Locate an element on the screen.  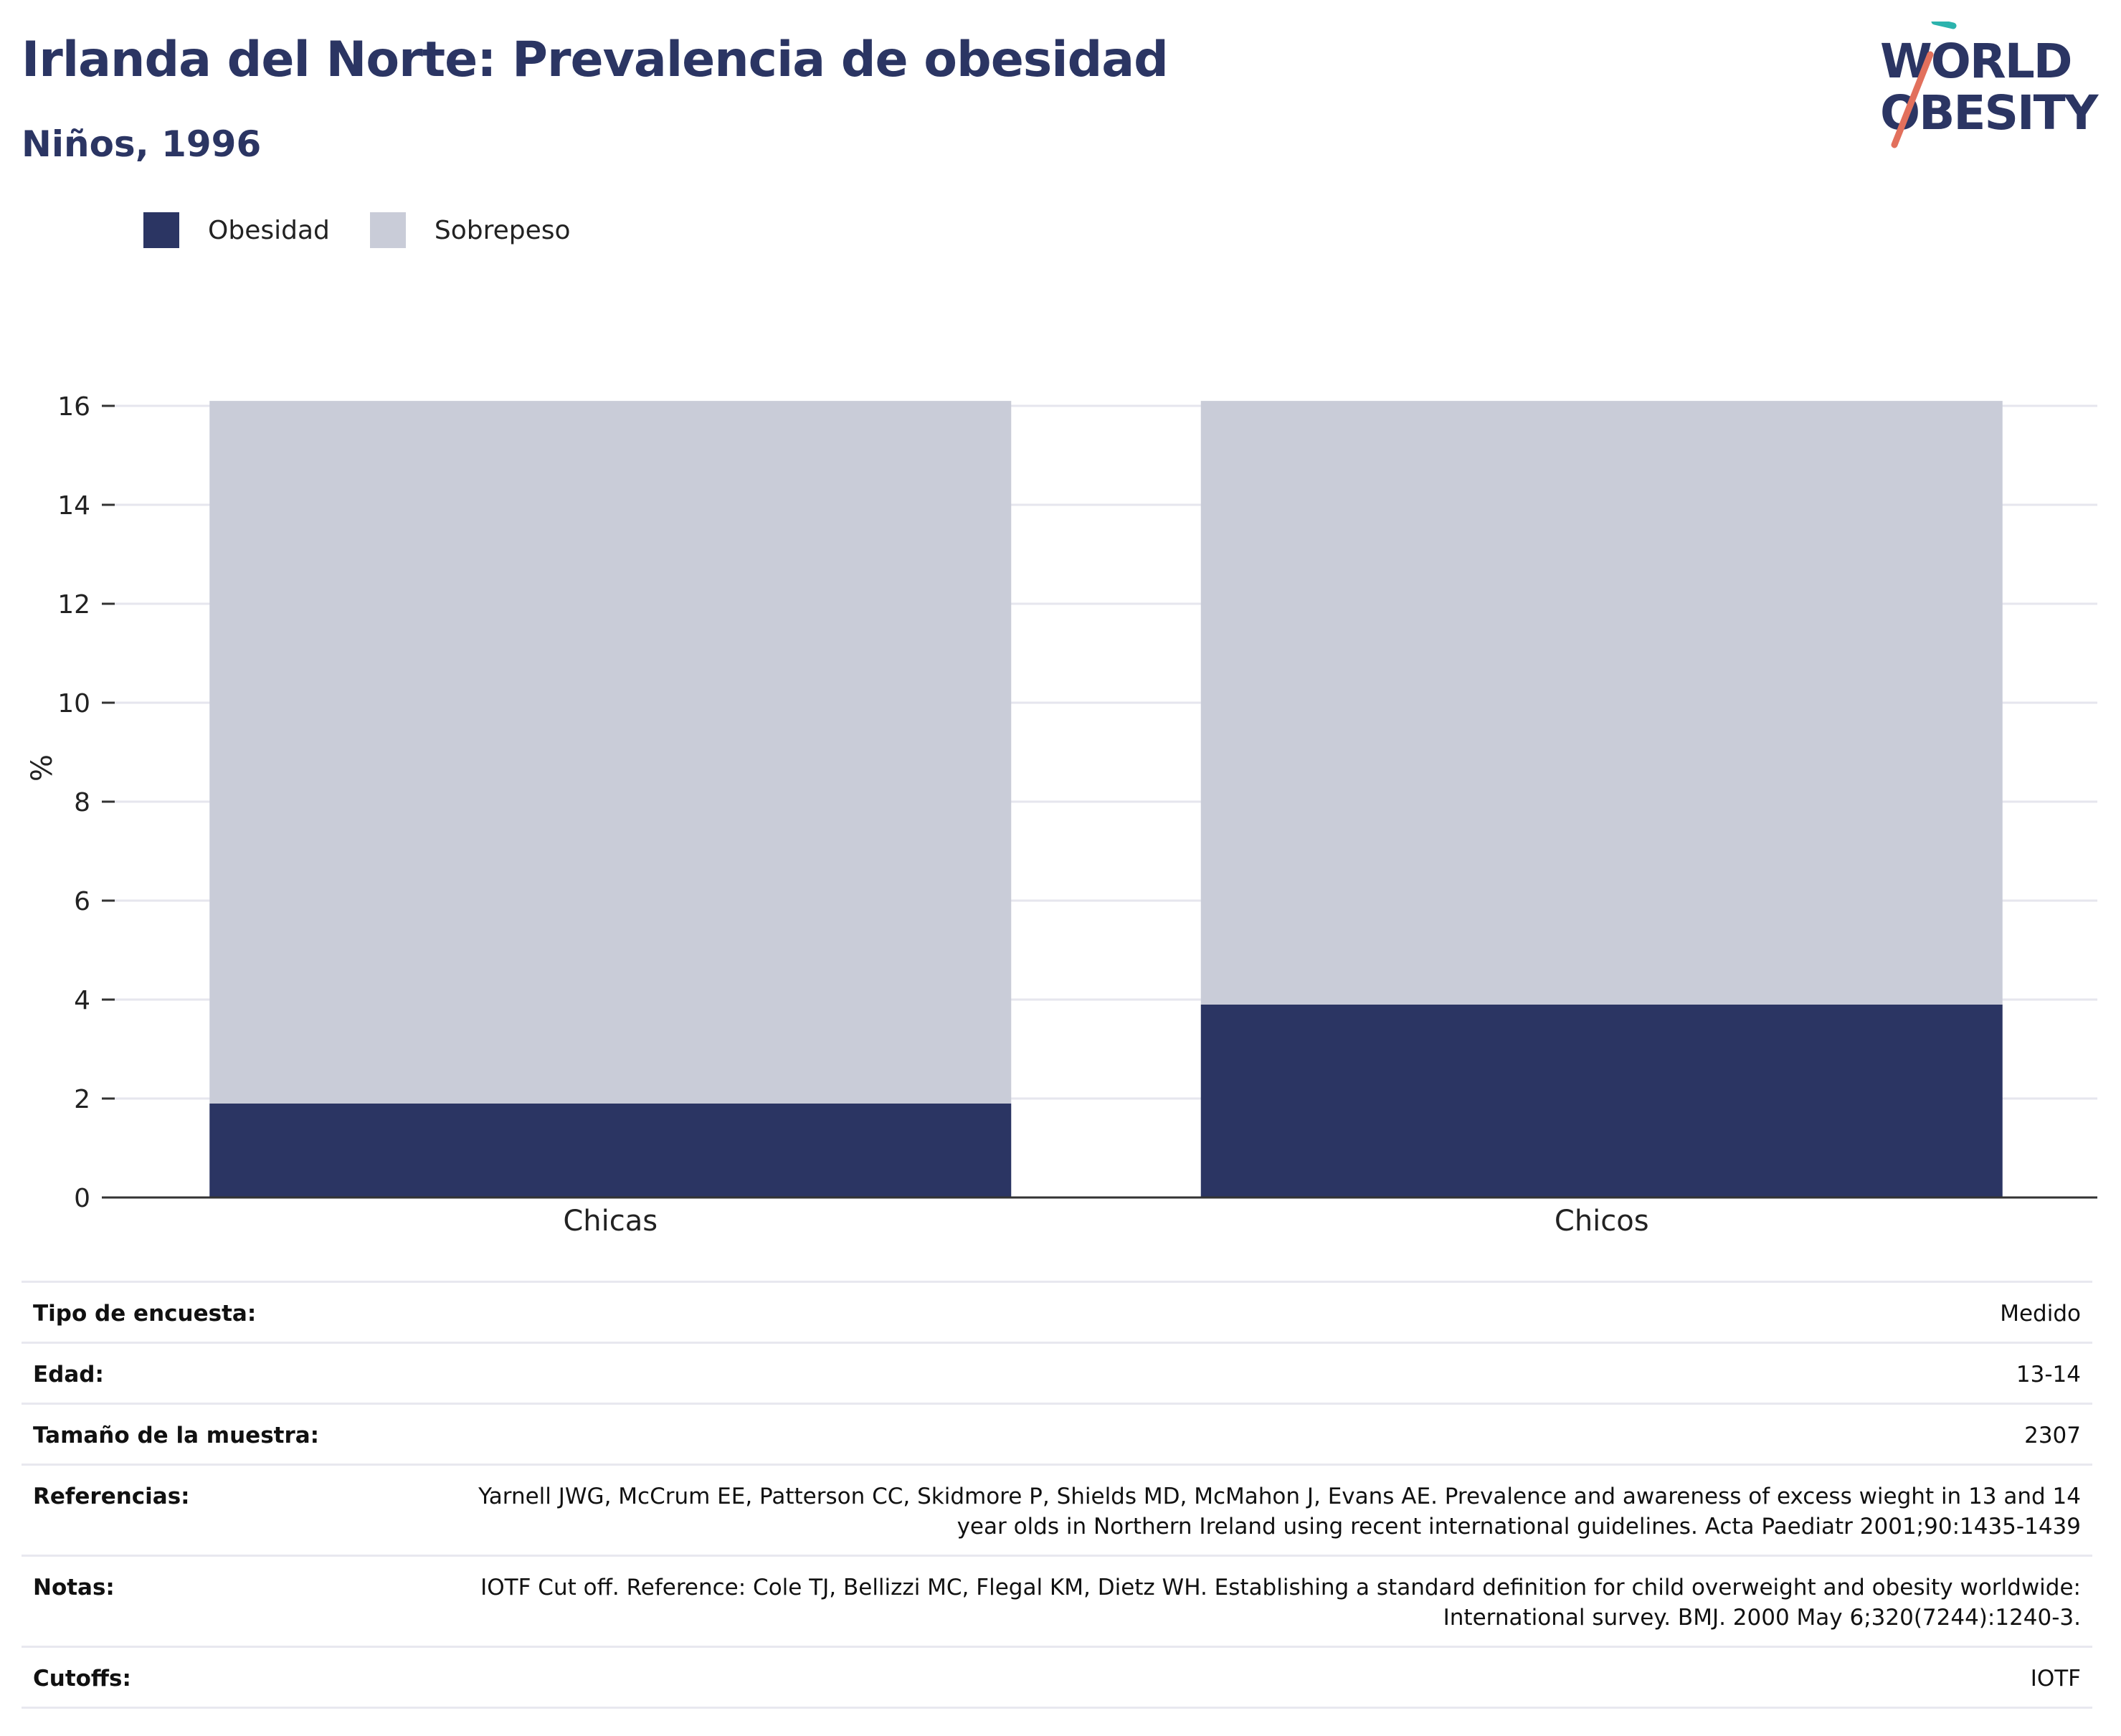
logo-slash-teal is located at coordinates (1944, 26).